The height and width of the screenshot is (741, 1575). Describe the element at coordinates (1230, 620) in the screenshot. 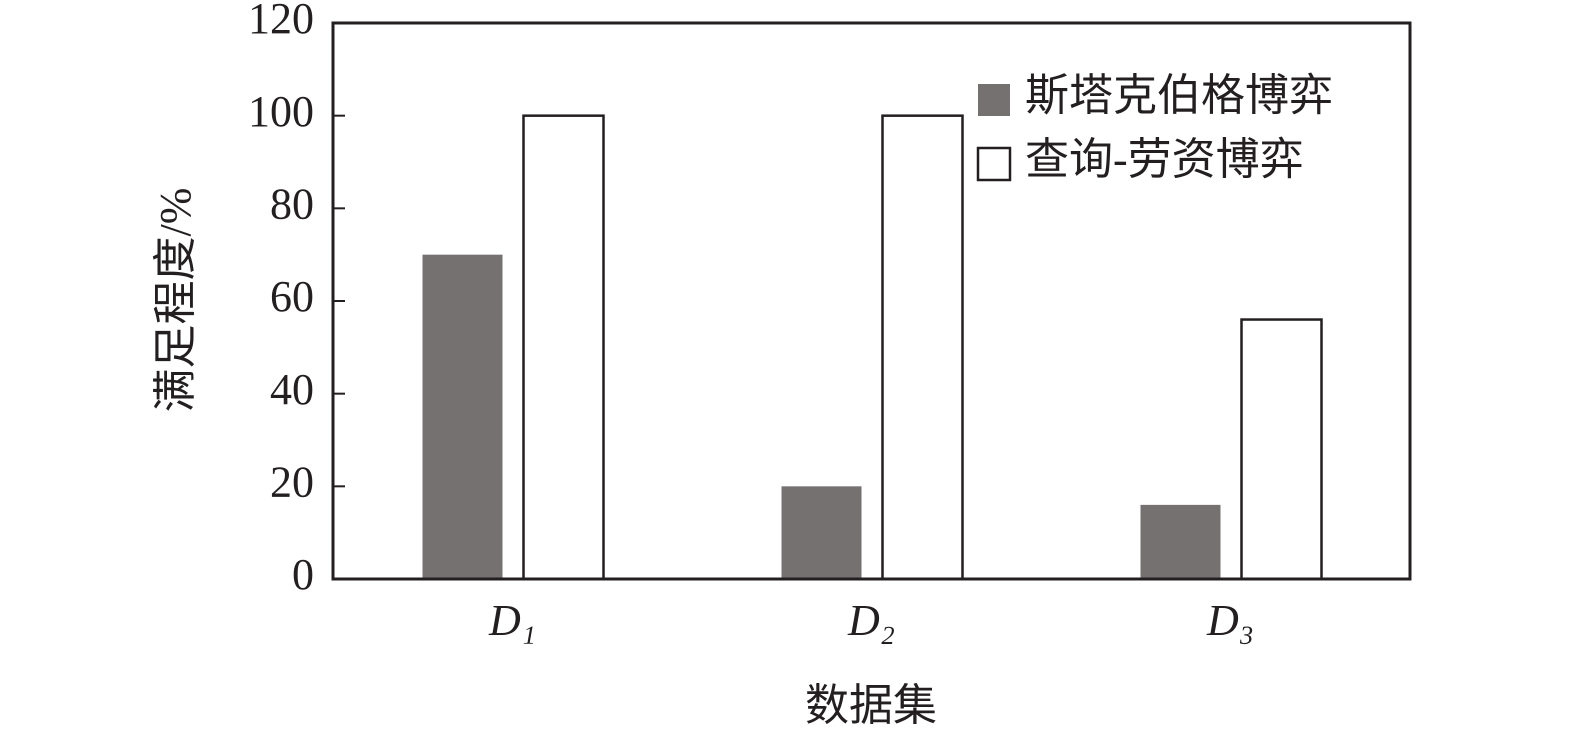

I see `x-tick-label: D₃` at that location.